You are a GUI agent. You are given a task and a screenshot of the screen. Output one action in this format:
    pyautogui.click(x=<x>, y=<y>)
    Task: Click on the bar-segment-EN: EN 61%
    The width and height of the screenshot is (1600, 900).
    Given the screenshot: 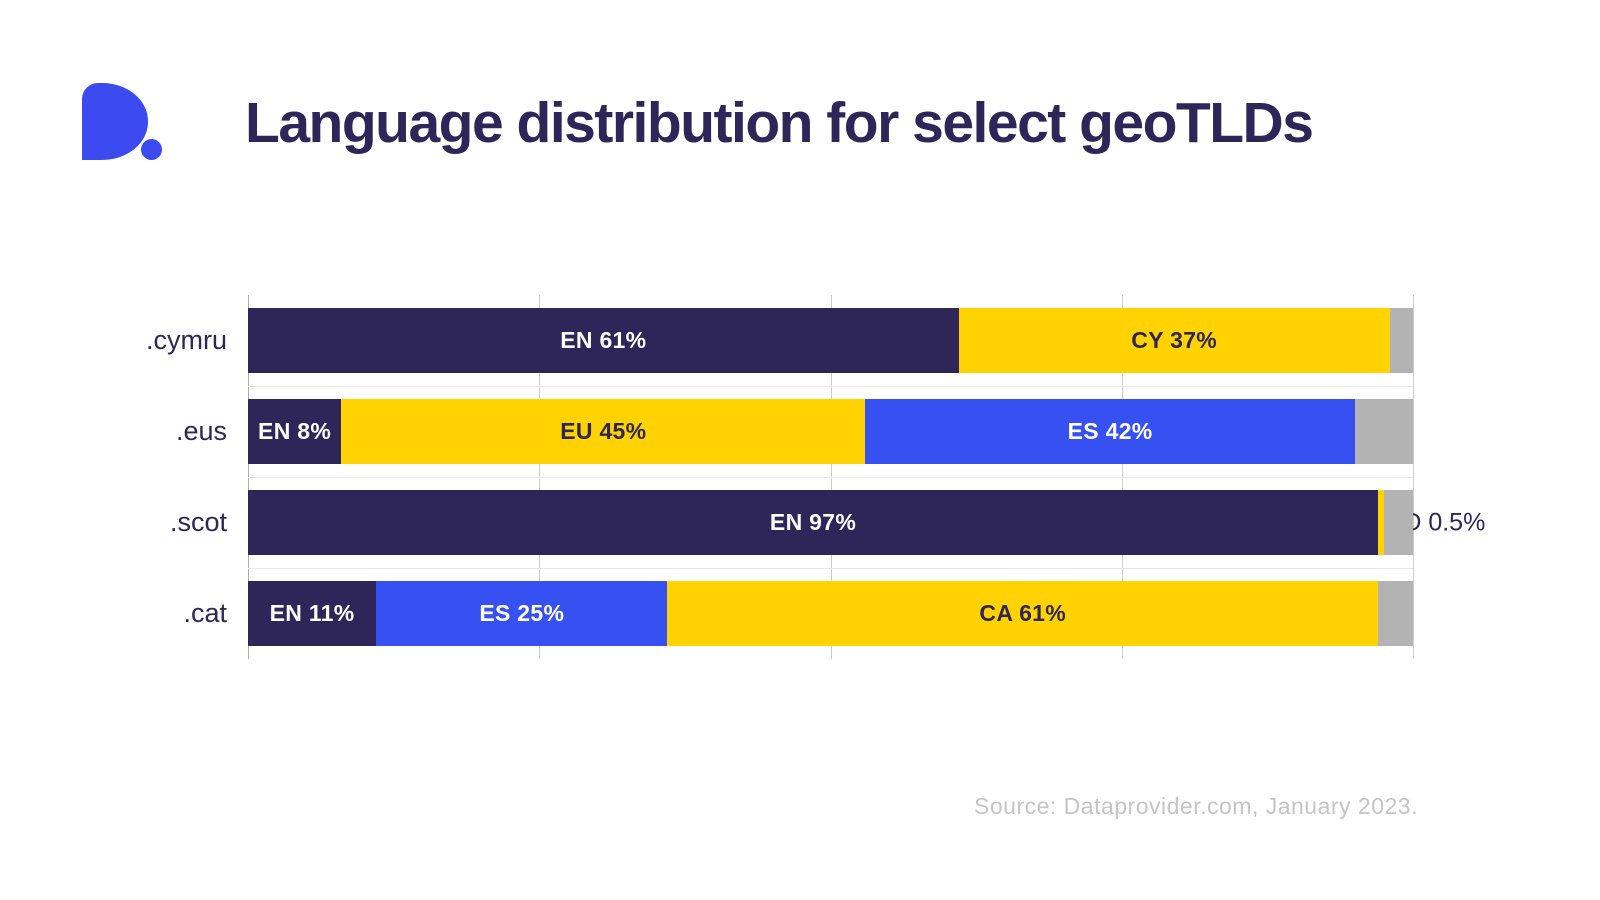 What is the action you would take?
    pyautogui.click(x=603, y=340)
    